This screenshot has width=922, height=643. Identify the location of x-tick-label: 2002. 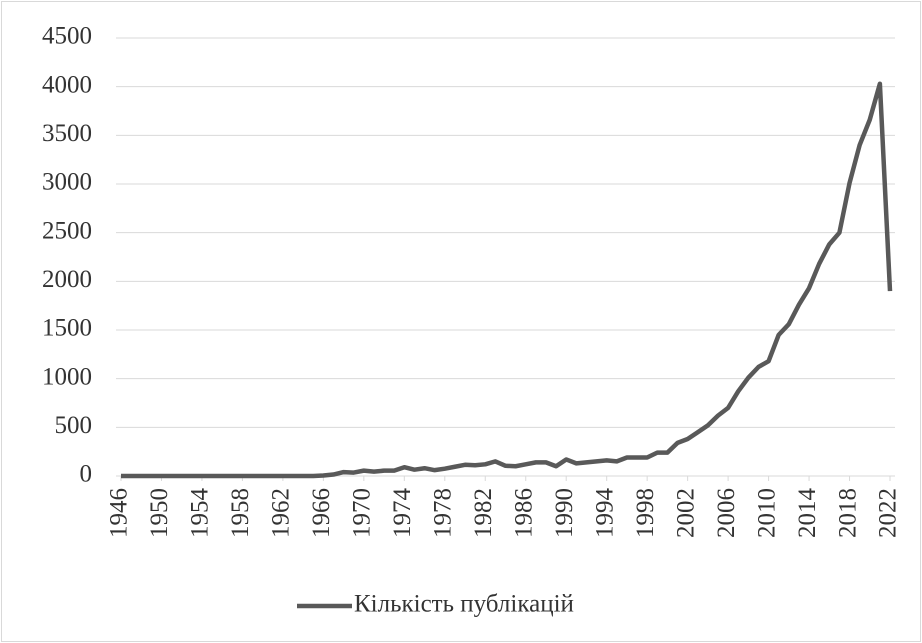
(685, 513).